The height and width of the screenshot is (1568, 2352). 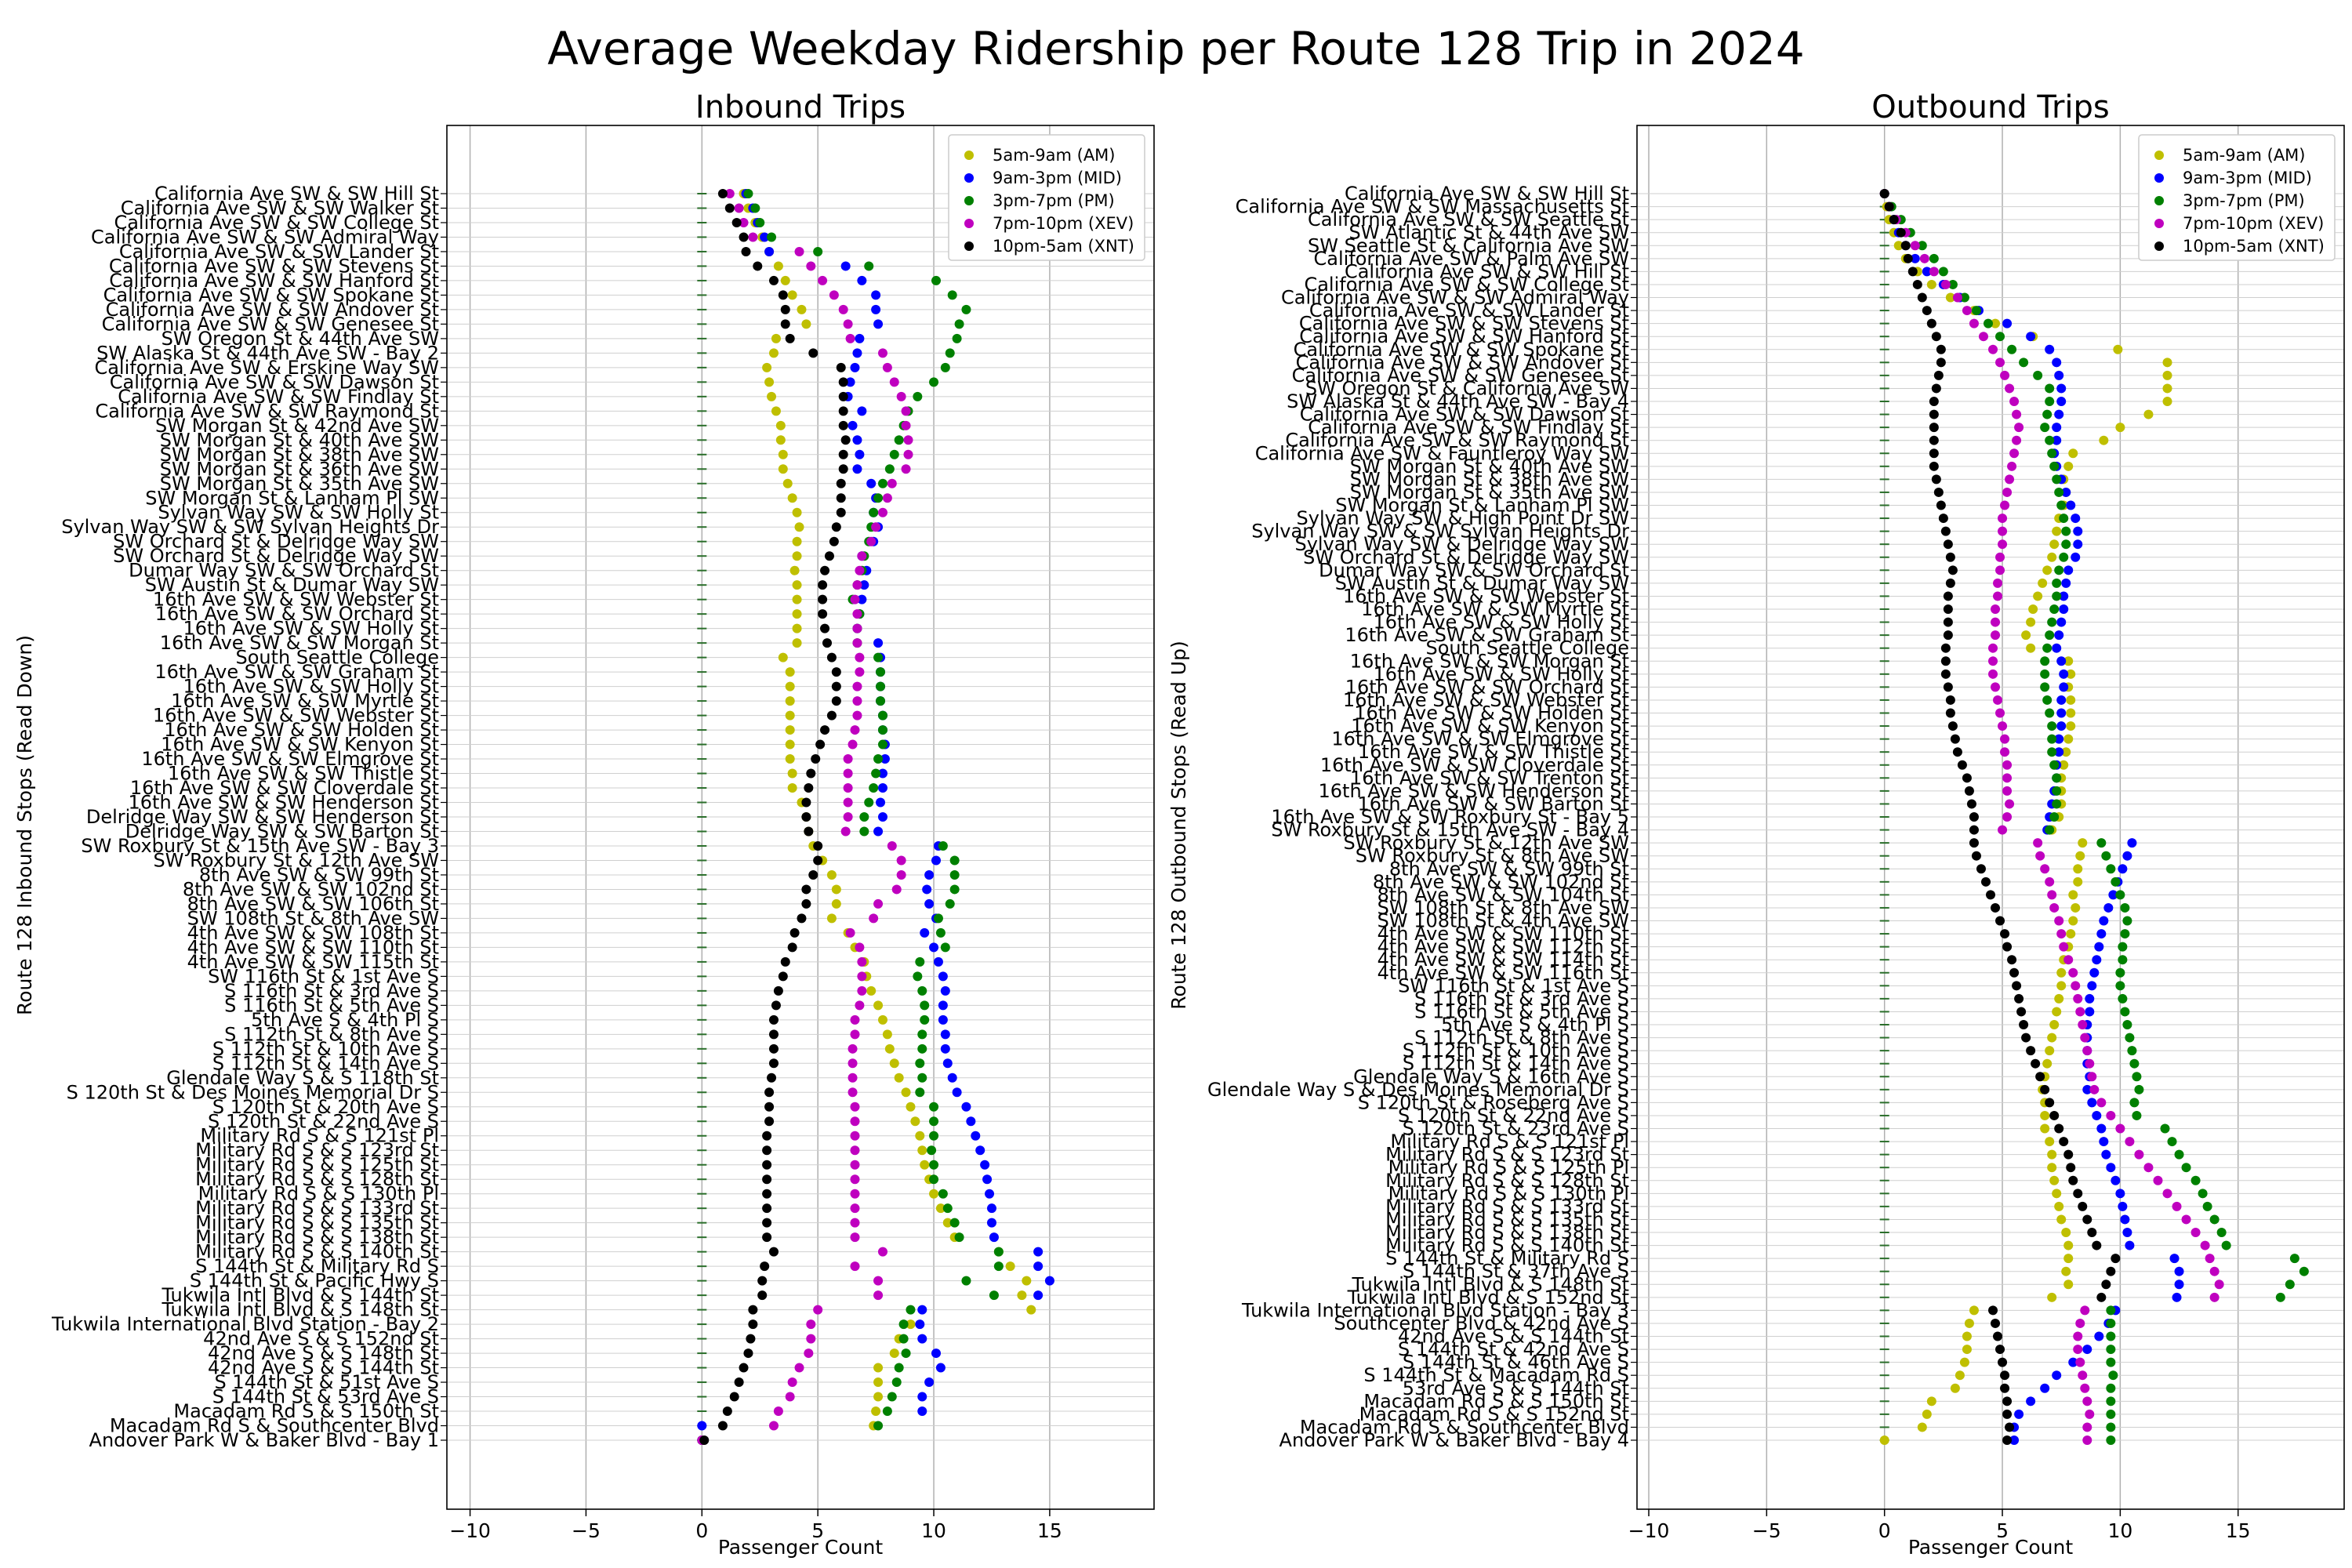 I want to click on y-tick-label: California Ave SW & SW Raymond St, so click(x=267, y=411).